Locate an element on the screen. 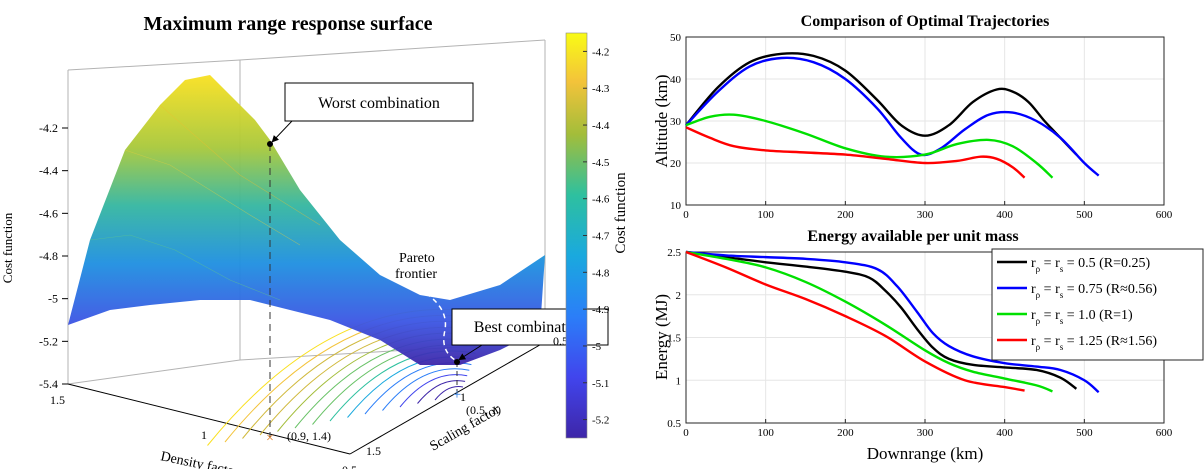  y-tick-label: 20 is located at coordinates (676, 164).